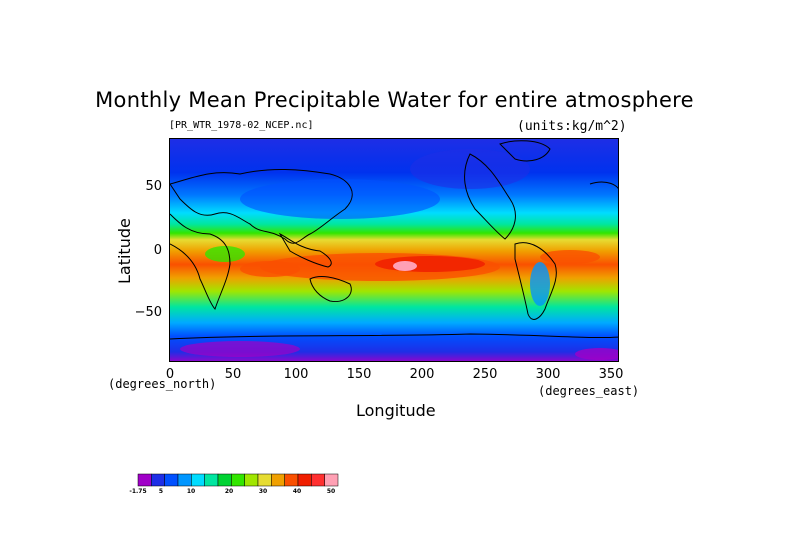 The image size is (789, 558). Describe the element at coordinates (548, 374) in the screenshot. I see `x-tick-300: 300` at that location.